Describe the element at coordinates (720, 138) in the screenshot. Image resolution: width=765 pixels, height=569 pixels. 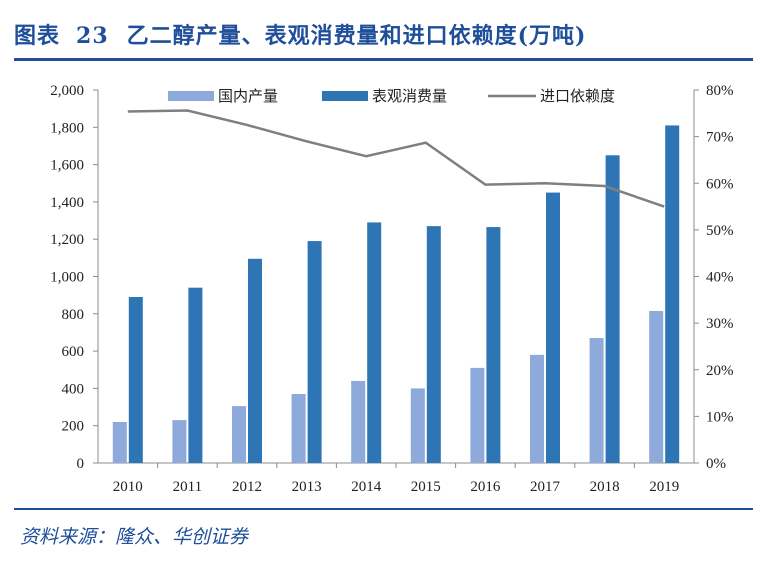
I see `y-right-tick-label: 70%` at that location.